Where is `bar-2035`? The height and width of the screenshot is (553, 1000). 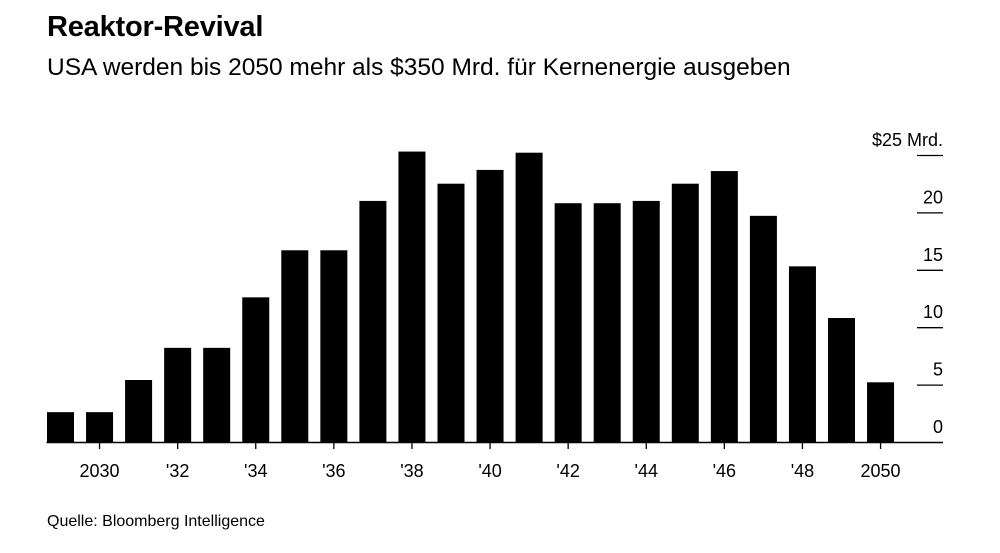 bar-2035 is located at coordinates (295, 346).